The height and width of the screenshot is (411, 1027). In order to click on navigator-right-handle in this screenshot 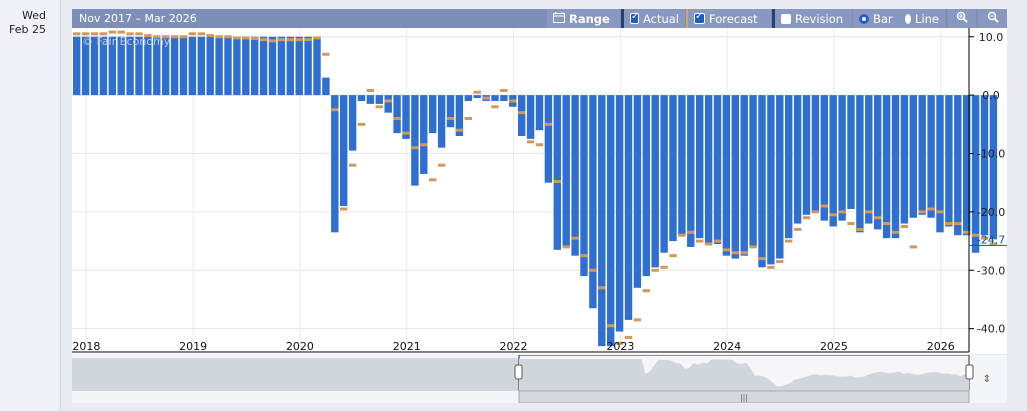, I will do `click(969, 372)`.